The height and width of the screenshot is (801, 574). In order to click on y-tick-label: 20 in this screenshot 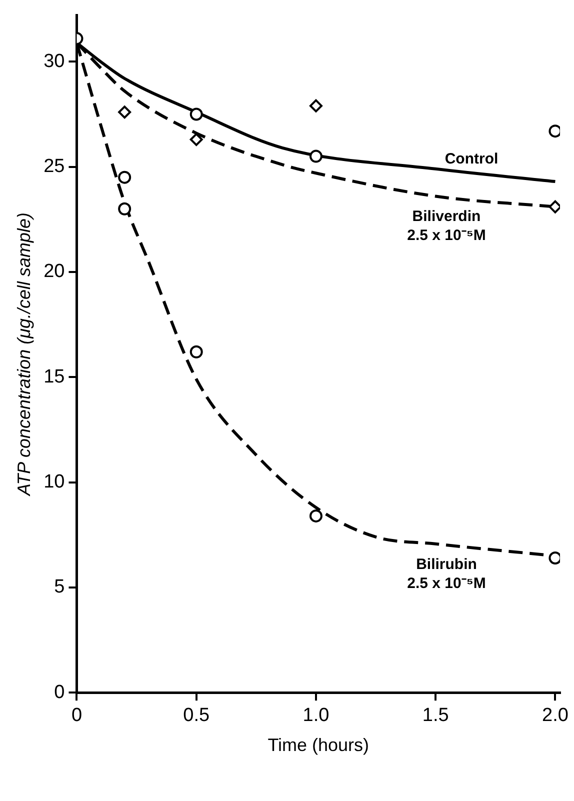, I will do `click(54, 271)`.